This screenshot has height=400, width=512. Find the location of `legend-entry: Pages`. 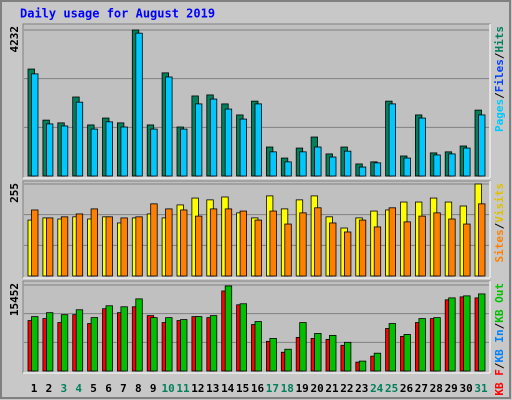

legend-entry: Pages is located at coordinates (499, 115).